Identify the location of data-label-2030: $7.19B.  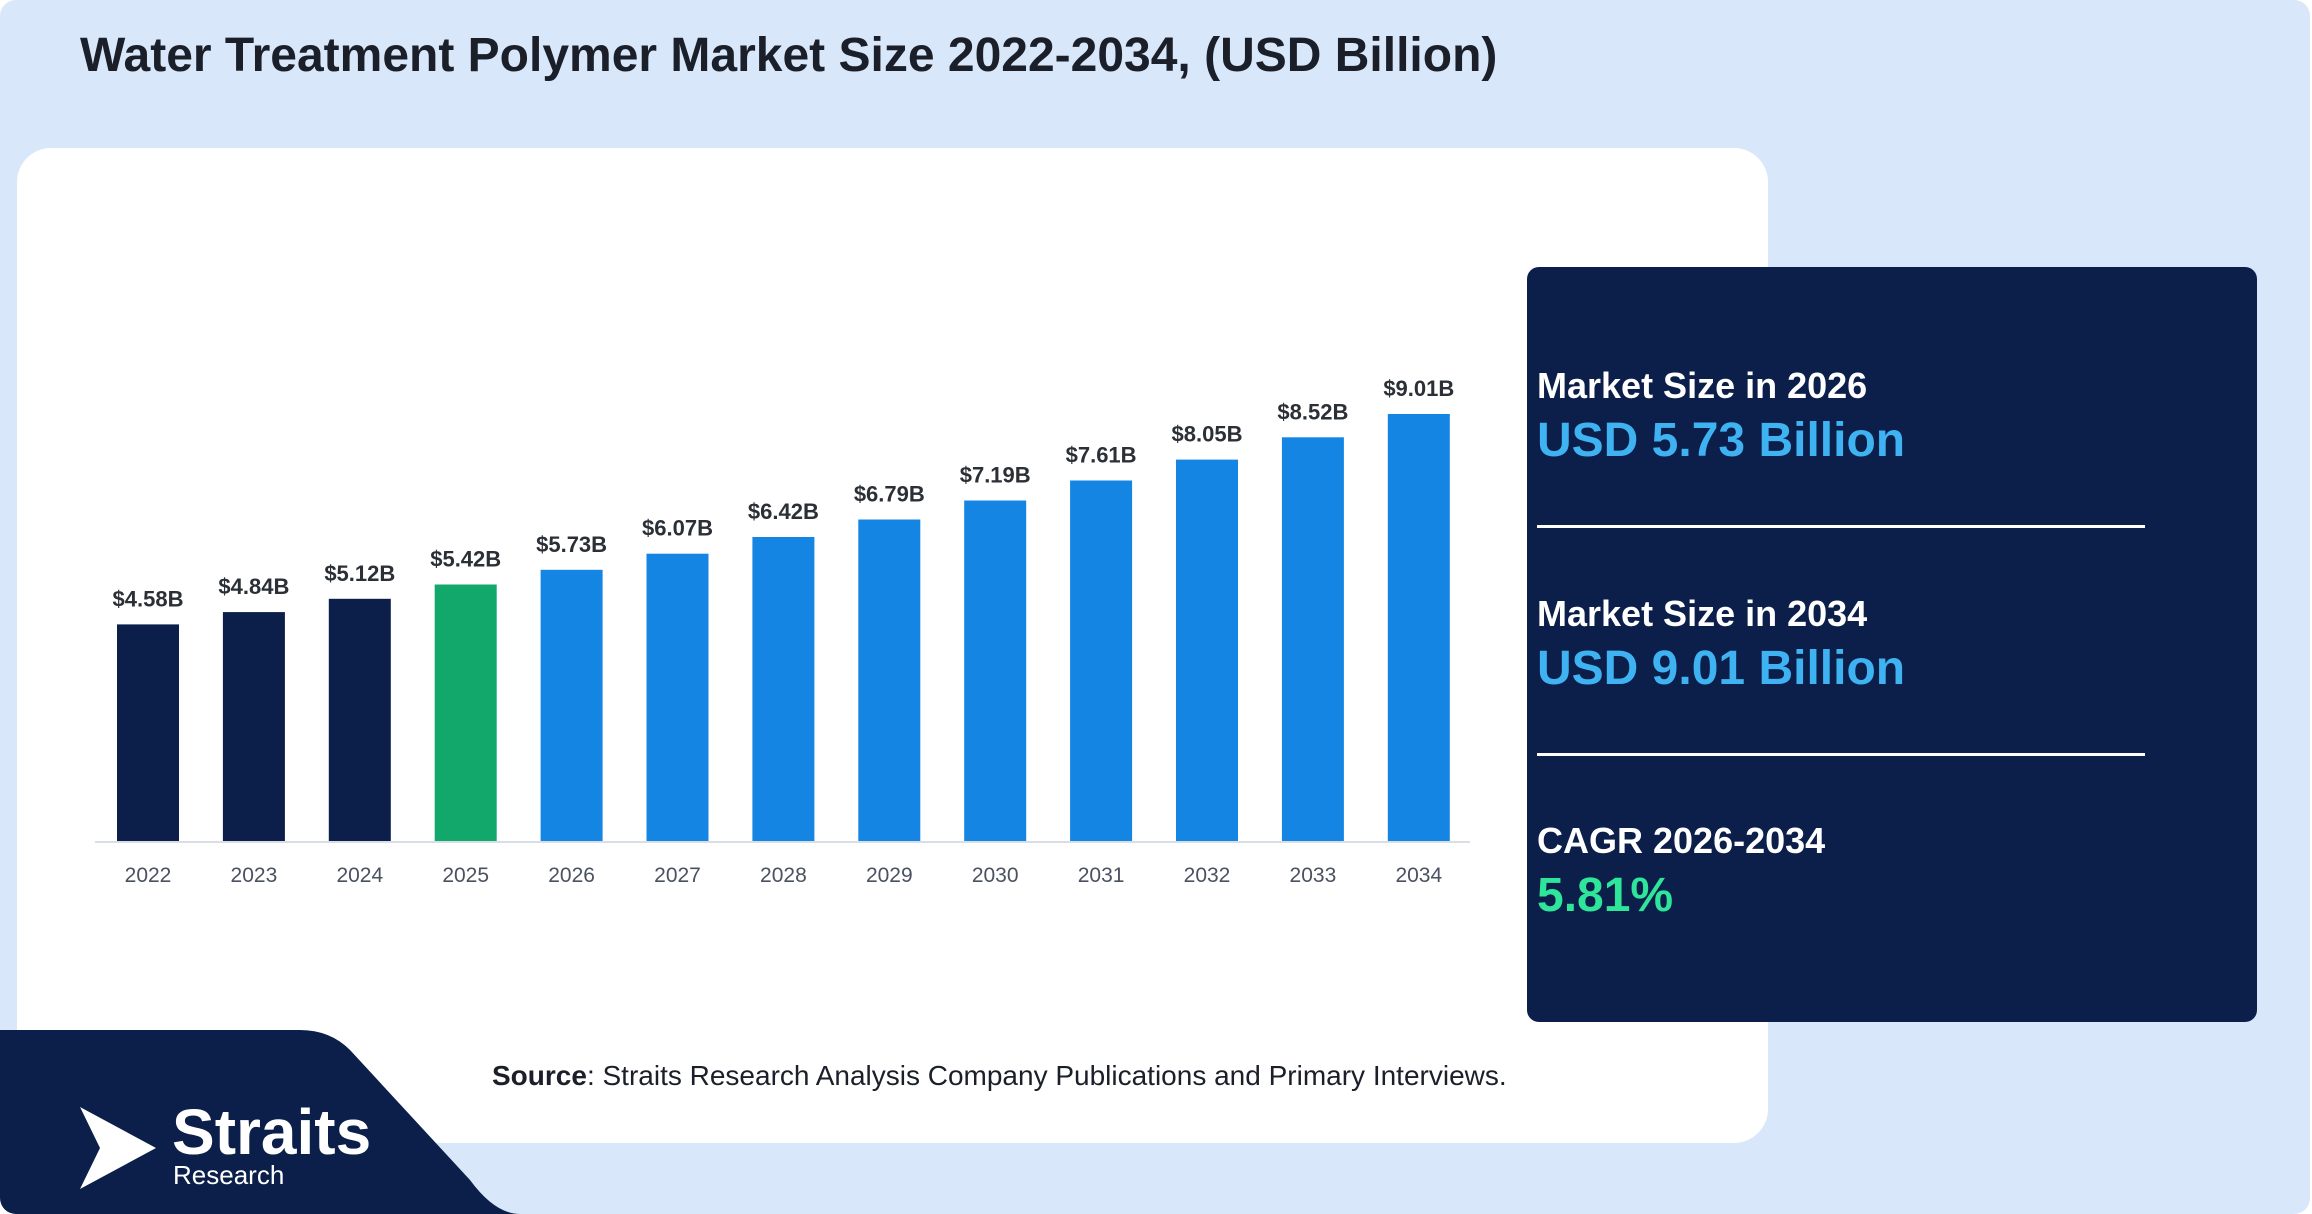
(995, 475).